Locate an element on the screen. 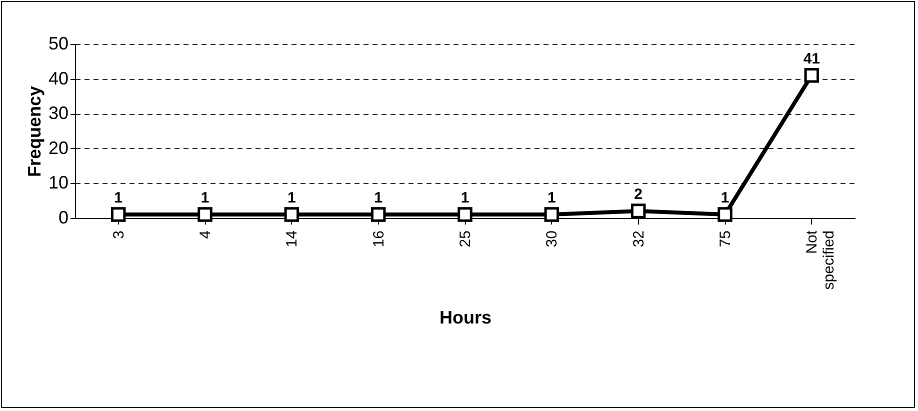  y-tick-label: 20 is located at coordinates (58, 148).